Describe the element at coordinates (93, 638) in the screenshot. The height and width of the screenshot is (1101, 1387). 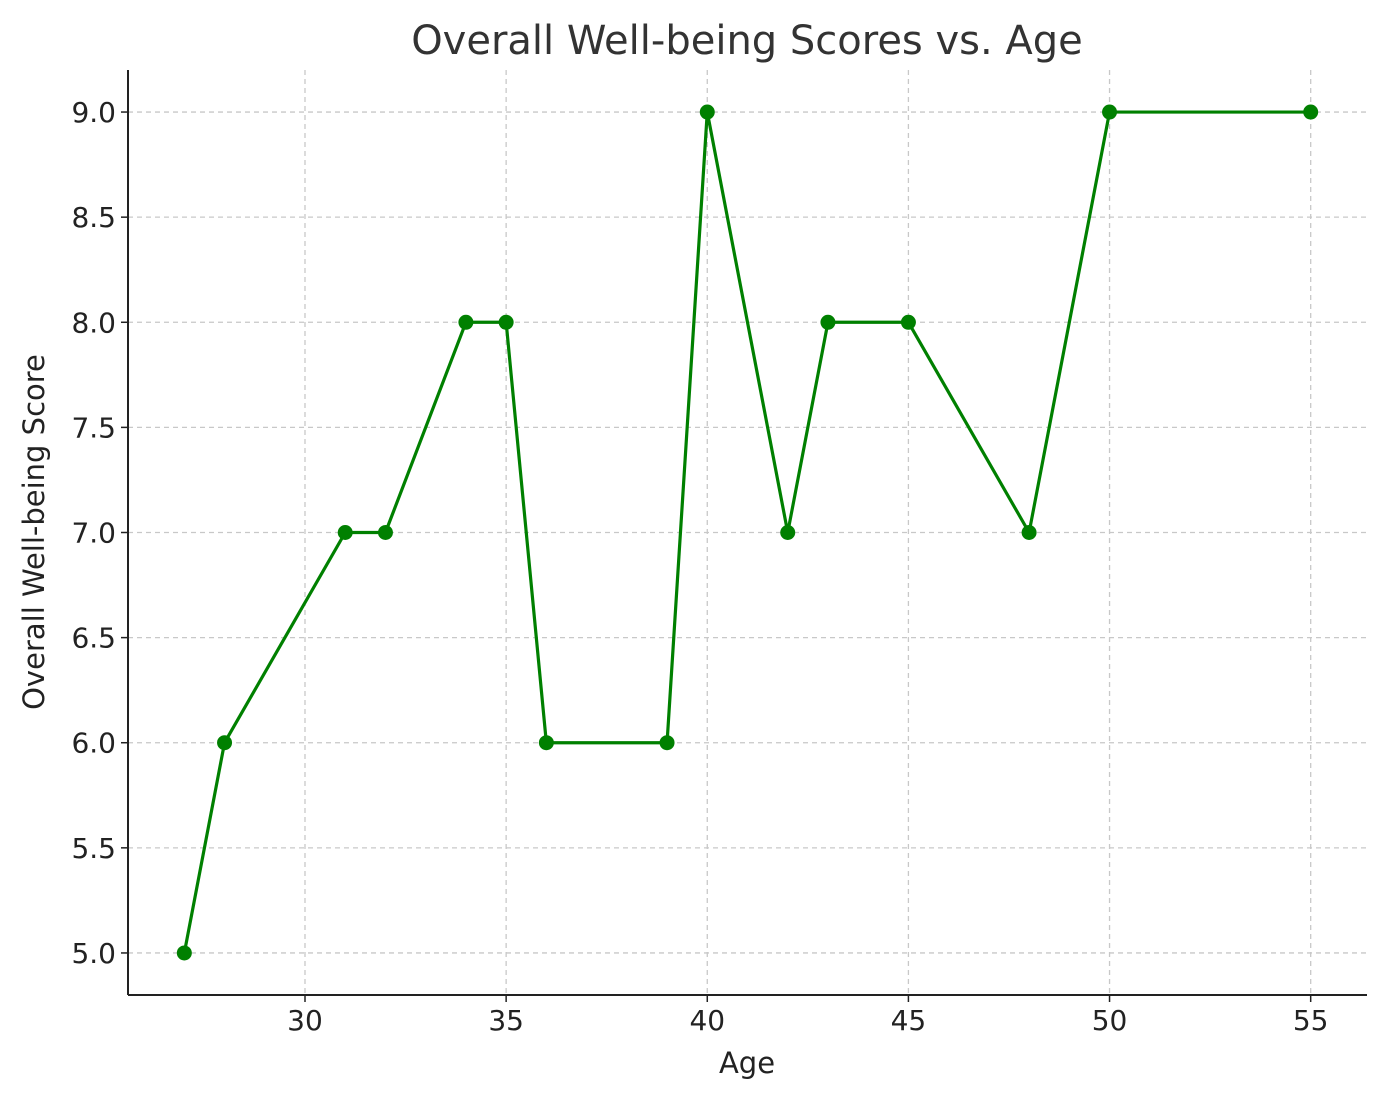
I see `y-tick-label: 6.5` at that location.